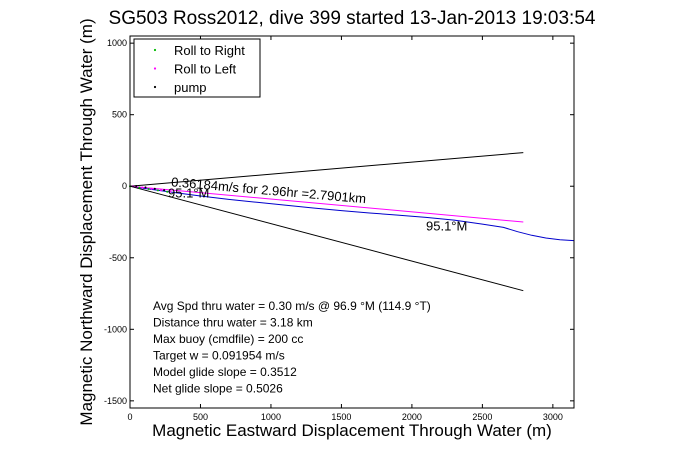 Image resolution: width=681 pixels, height=454 pixels. I want to click on x-tick-label: 3000, so click(553, 417).